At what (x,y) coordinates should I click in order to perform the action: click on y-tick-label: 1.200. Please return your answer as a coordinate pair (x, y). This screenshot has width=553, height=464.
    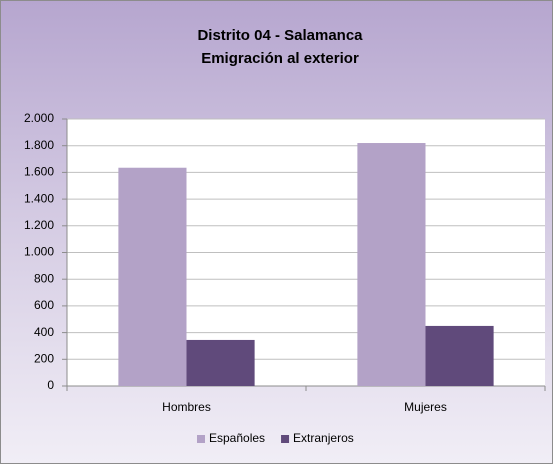
    Looking at the image, I should click on (39, 225).